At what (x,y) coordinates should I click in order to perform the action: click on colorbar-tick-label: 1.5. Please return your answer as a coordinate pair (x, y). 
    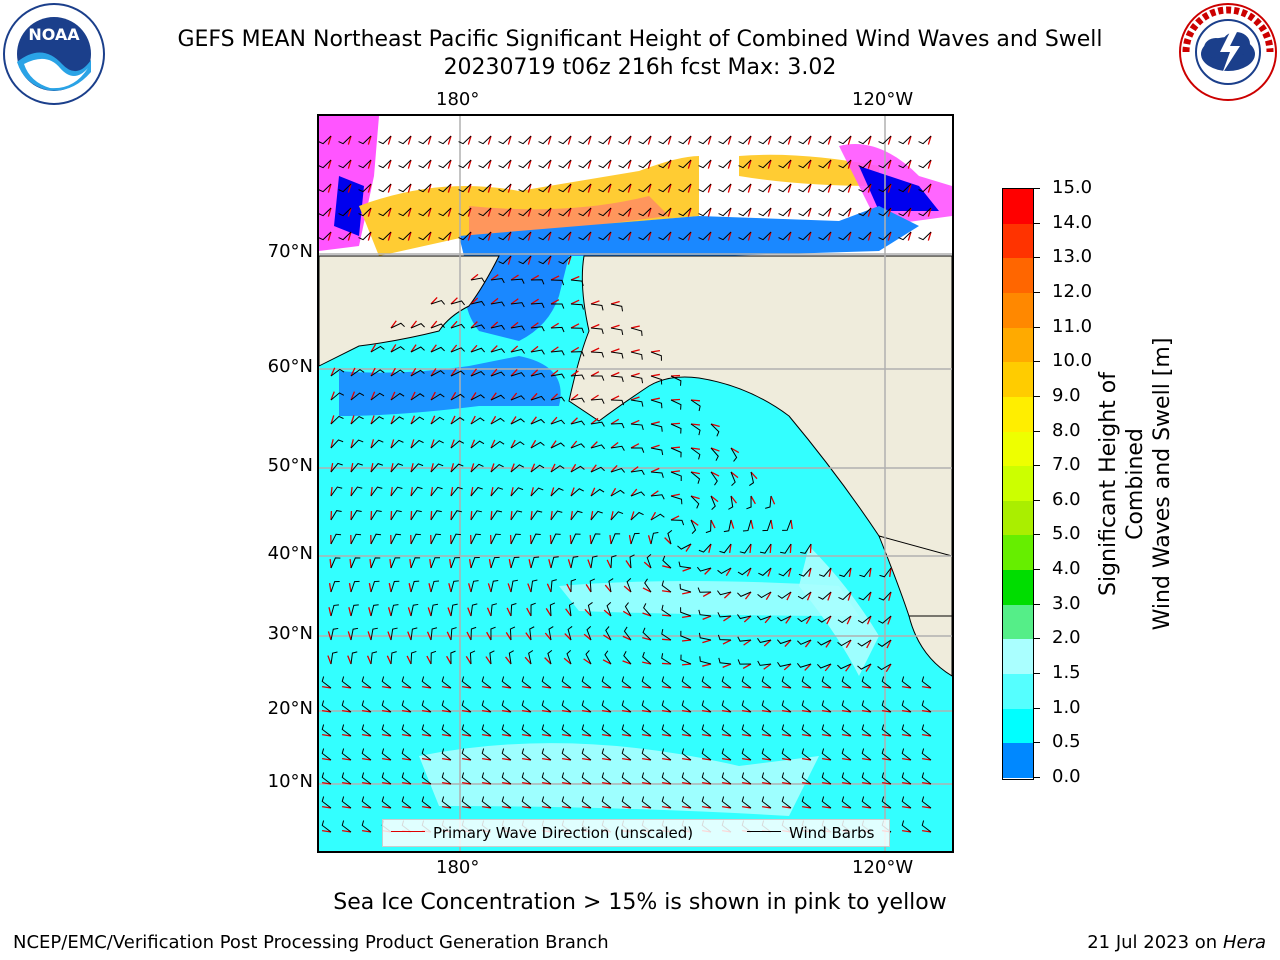
    Looking at the image, I should click on (1066, 673).